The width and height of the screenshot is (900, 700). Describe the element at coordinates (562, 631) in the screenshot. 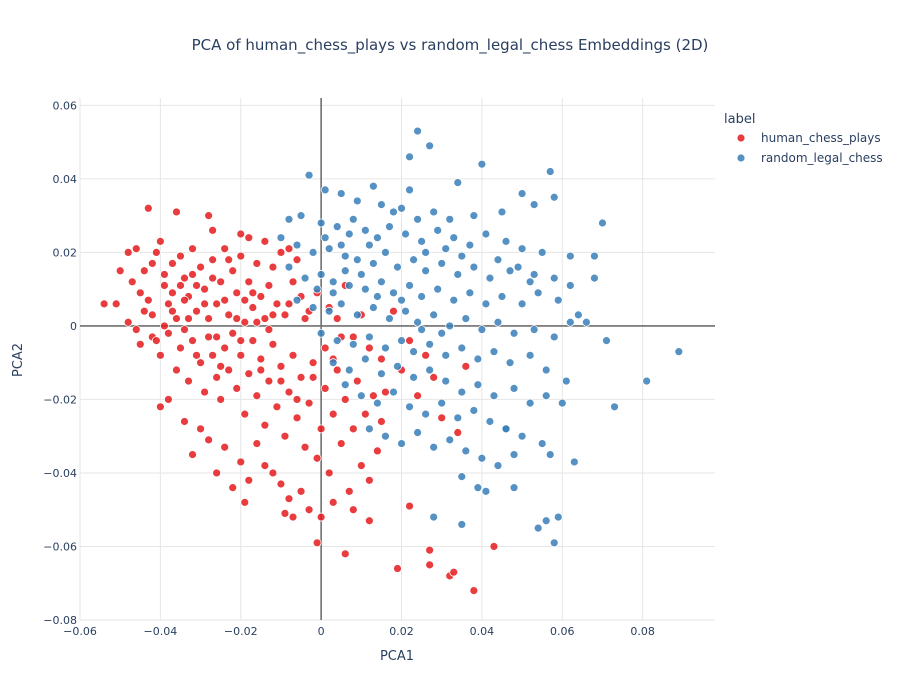

I see `x-tick-label: 0.06` at that location.